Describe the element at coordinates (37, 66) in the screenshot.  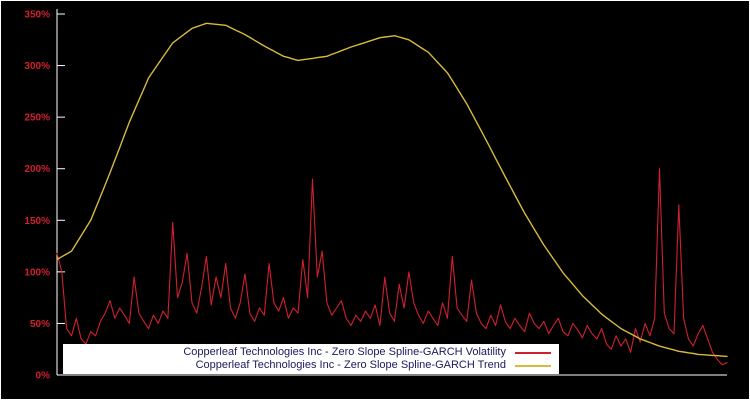
I see `y-tick-label: 300%` at that location.